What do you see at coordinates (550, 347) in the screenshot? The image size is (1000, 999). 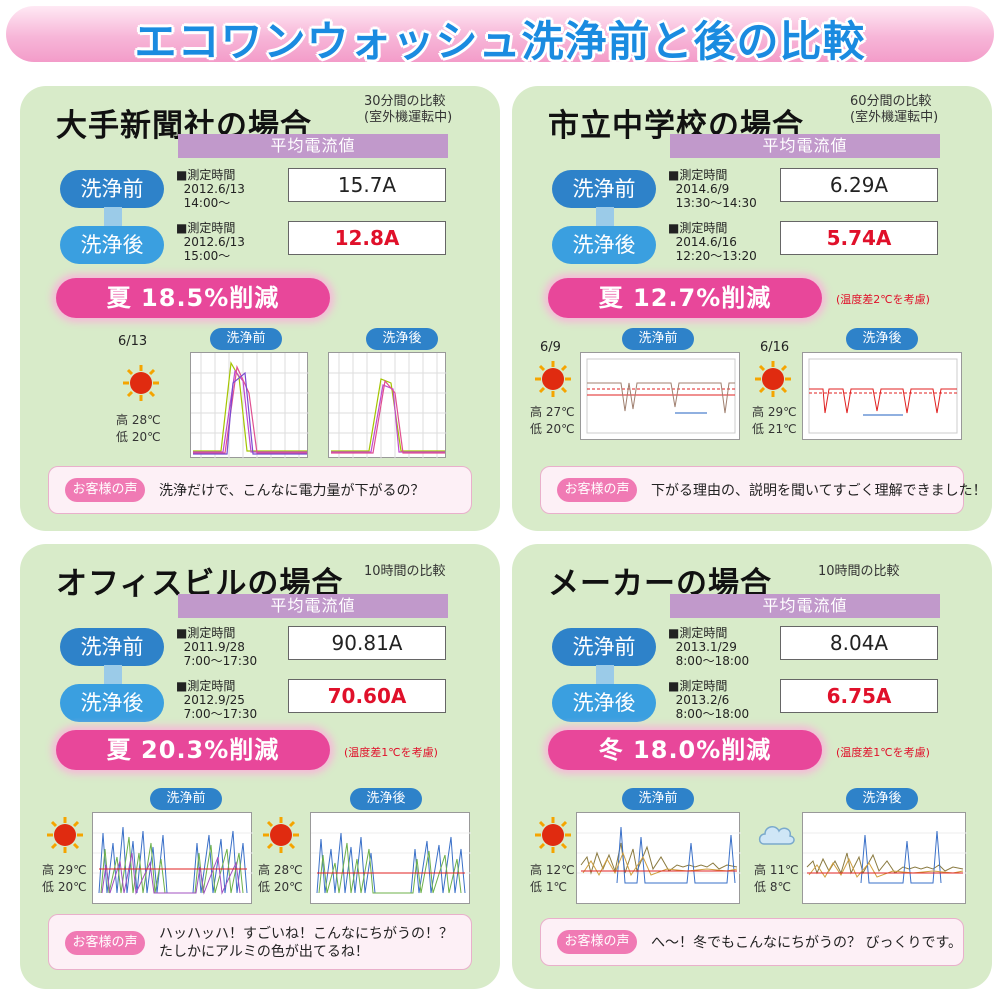 I see `graph-date-before: 6/9` at bounding box center [550, 347].